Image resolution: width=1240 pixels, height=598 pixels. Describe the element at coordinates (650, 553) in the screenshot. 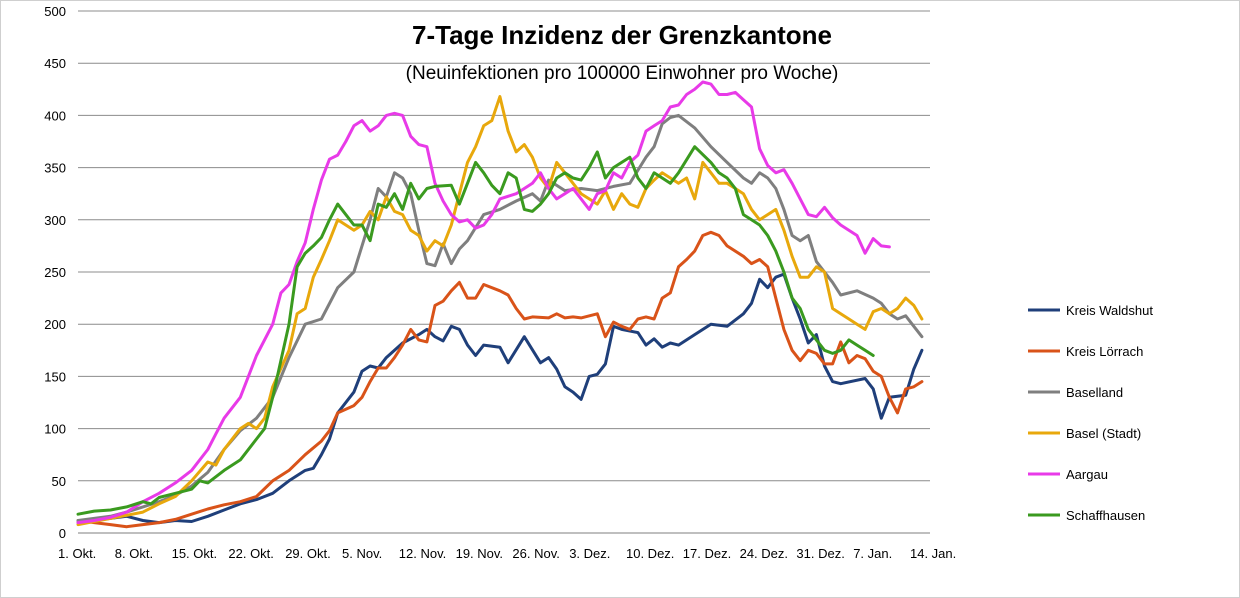

I see `x-tick-label: 10. Dez.` at that location.